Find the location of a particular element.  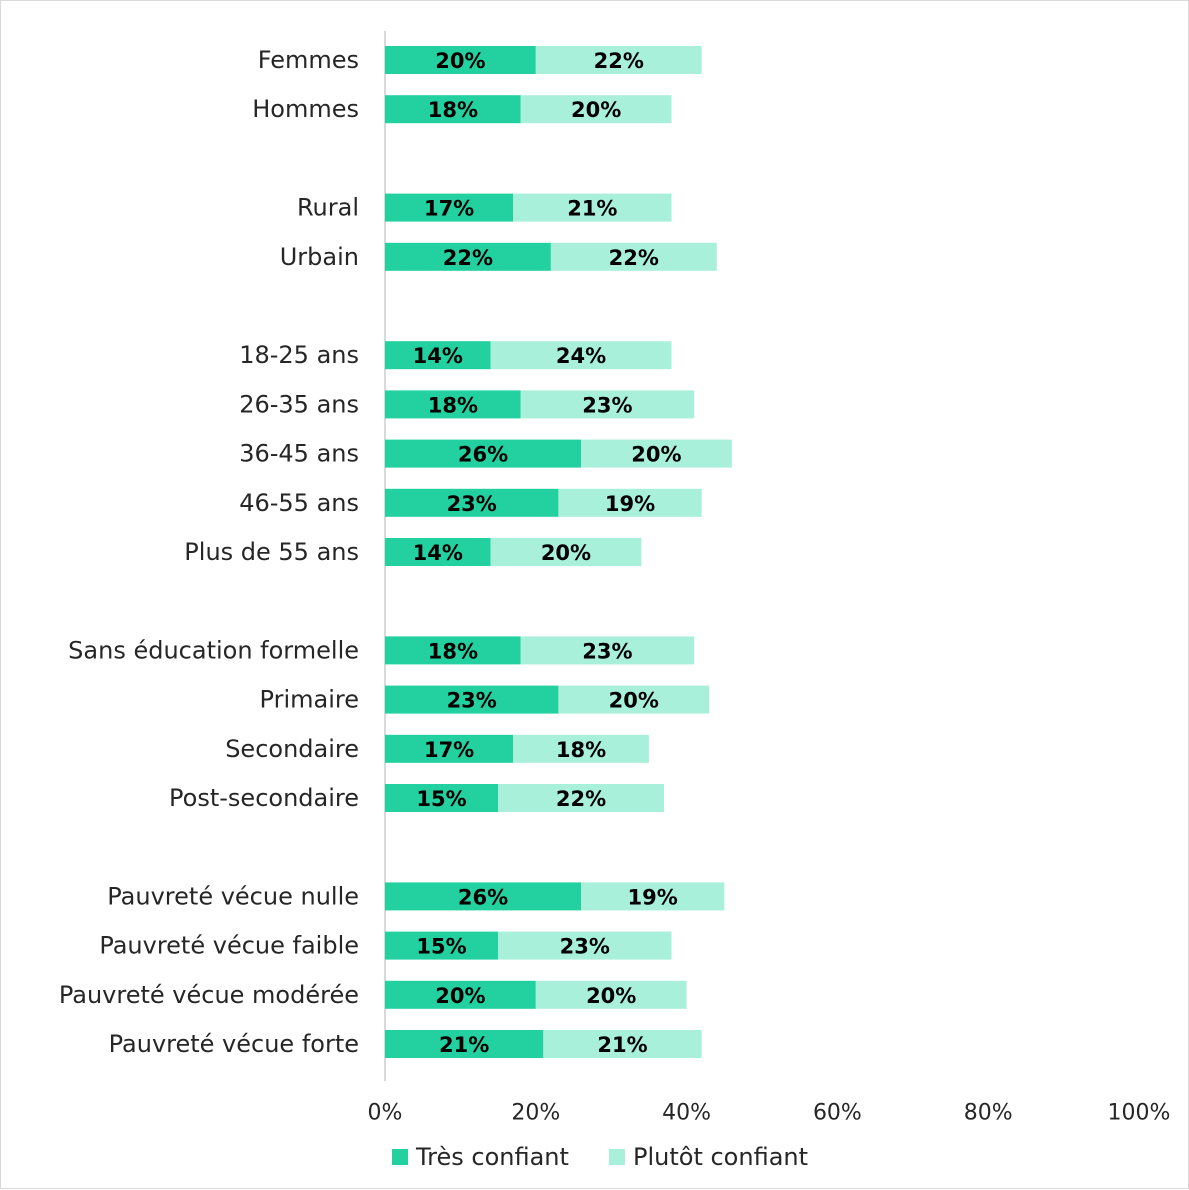

category-label: Pauvreté vécue modérée is located at coordinates (209, 995).